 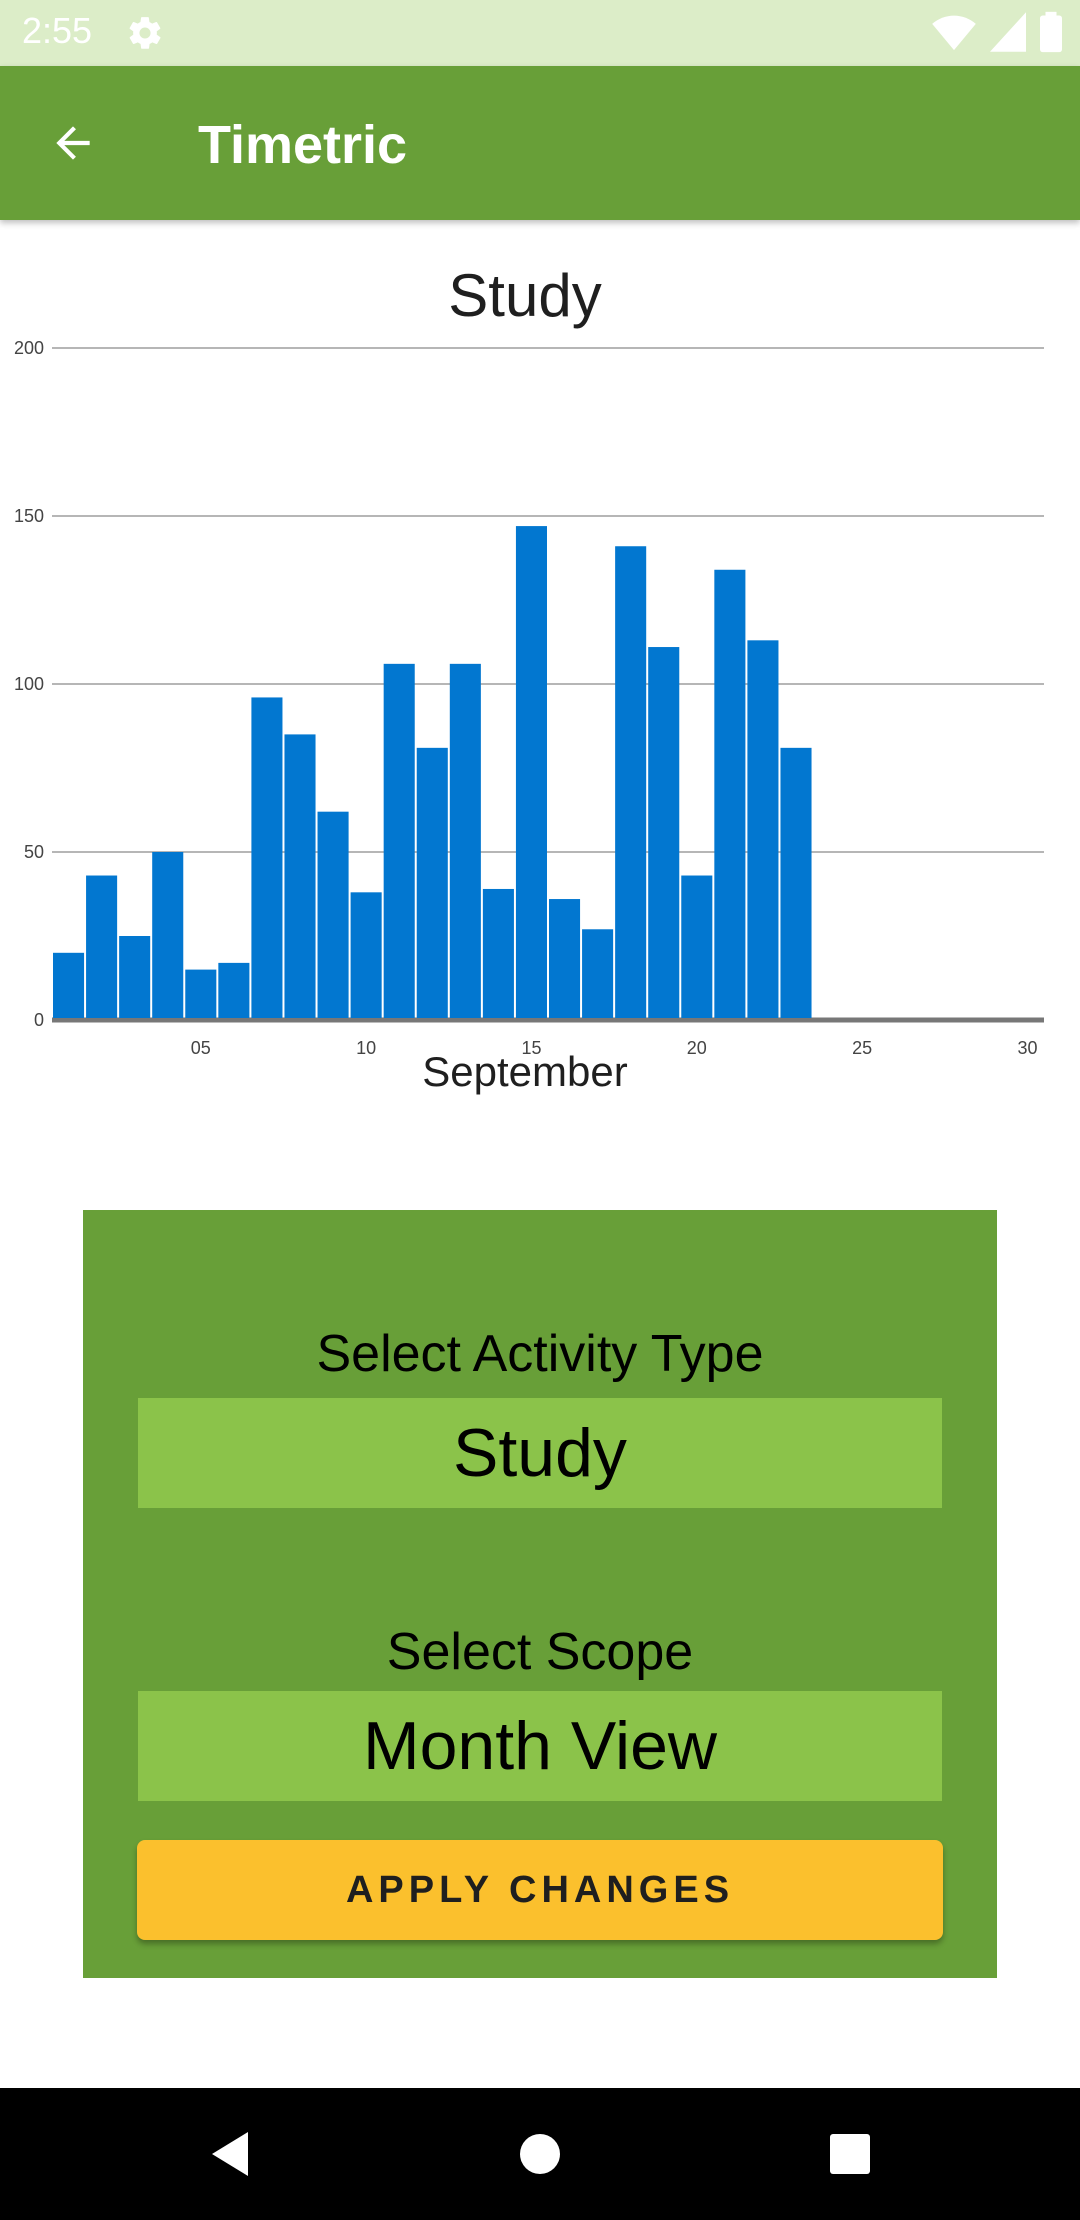 What do you see at coordinates (303, 145) in the screenshot?
I see `app-title: Timetric` at bounding box center [303, 145].